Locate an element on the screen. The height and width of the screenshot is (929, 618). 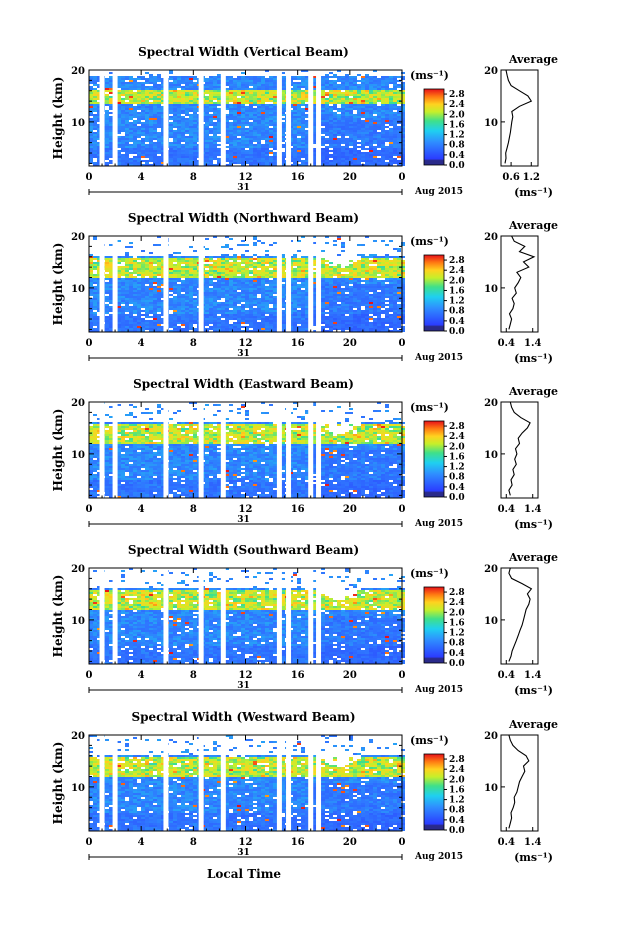
global-labels: Local Time is located at coordinates (244, 874).